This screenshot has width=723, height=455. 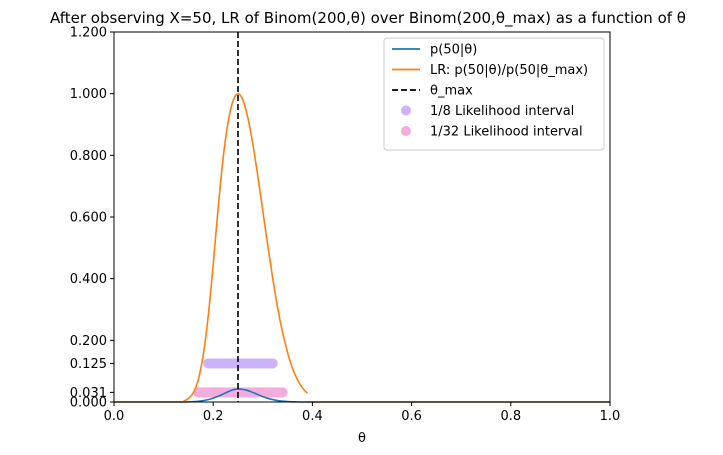 I want to click on legend-box, so click(x=494, y=94).